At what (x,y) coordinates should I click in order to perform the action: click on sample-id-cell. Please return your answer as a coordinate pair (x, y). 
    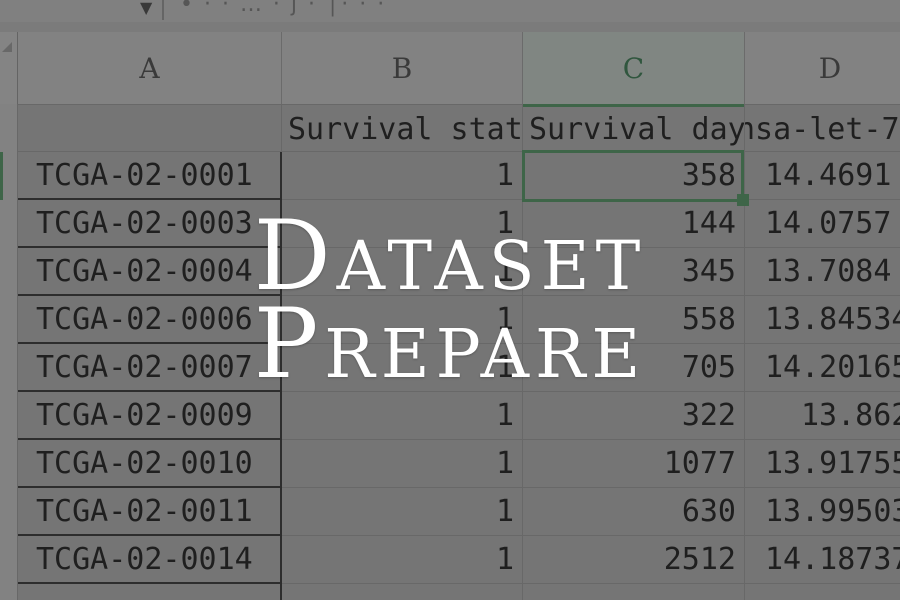
    Looking at the image, I should click on (150, 592).